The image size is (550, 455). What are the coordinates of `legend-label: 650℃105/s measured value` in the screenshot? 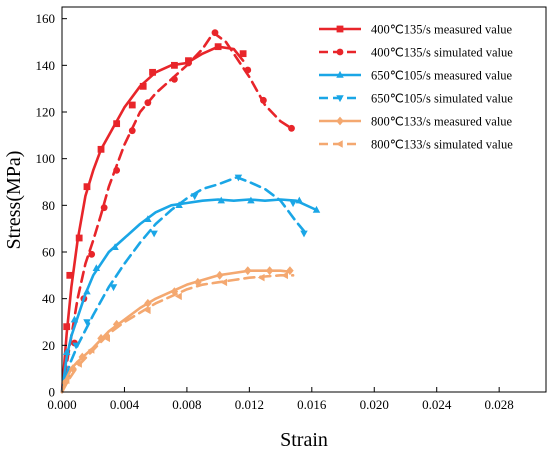 It's located at (442, 76).